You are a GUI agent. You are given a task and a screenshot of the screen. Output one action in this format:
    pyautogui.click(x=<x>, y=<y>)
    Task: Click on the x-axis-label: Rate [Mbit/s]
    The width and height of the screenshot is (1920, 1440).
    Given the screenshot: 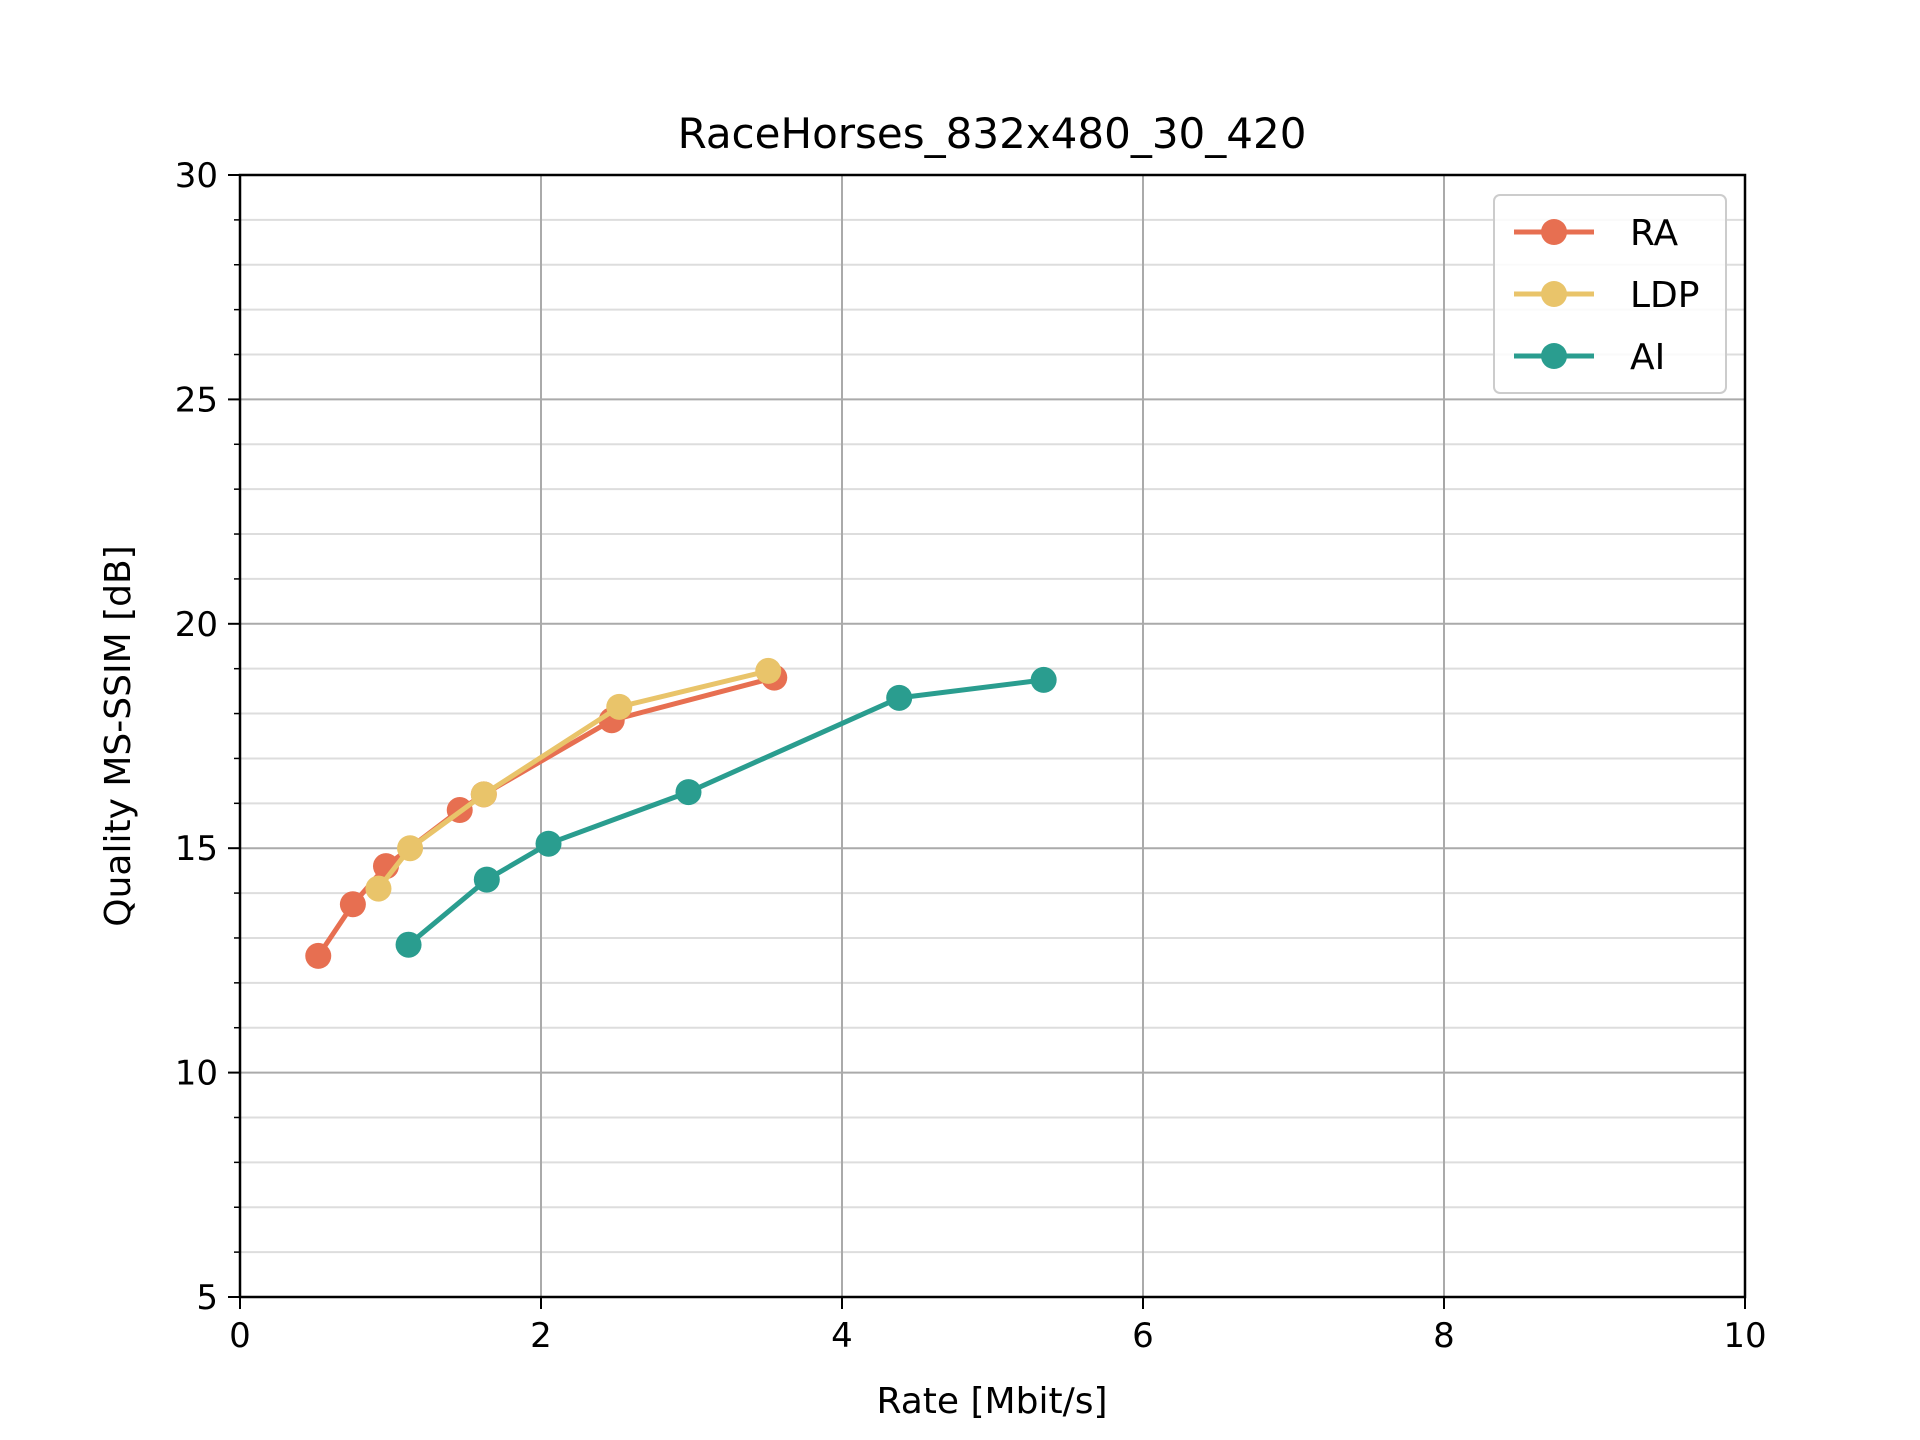 What is the action you would take?
    pyautogui.click(x=992, y=1401)
    